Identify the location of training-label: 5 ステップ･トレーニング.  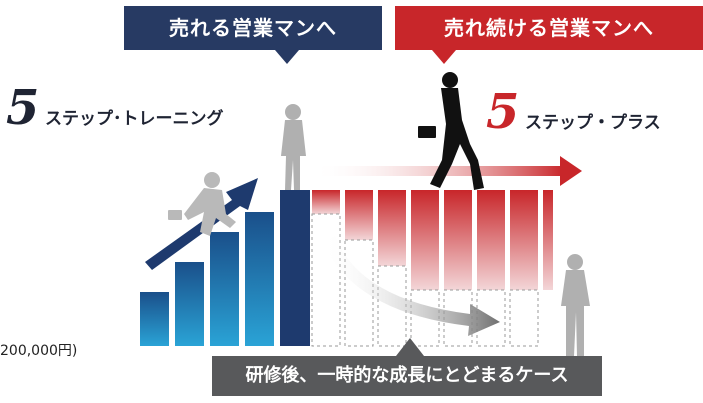
(114, 108).